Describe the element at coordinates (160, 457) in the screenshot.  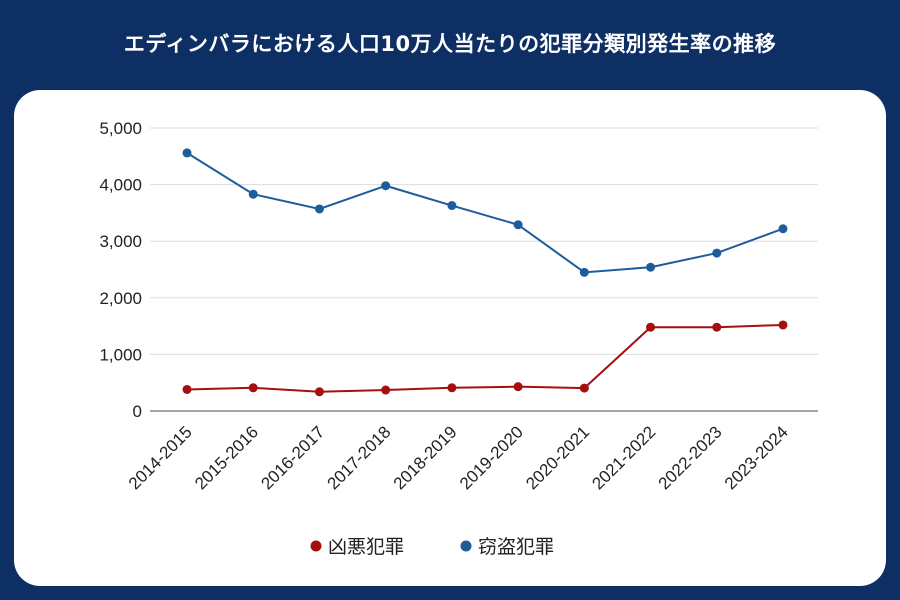
I see `x-tick-label: 2014-2015` at that location.